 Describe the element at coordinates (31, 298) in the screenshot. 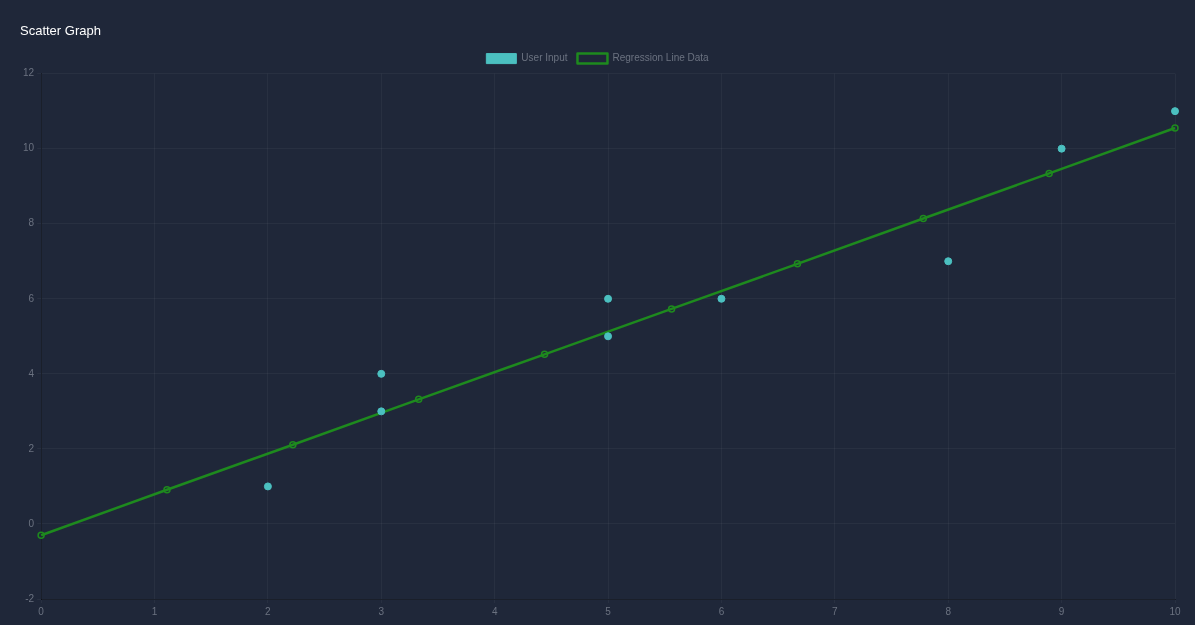

I see `y-tick-label: 6` at that location.